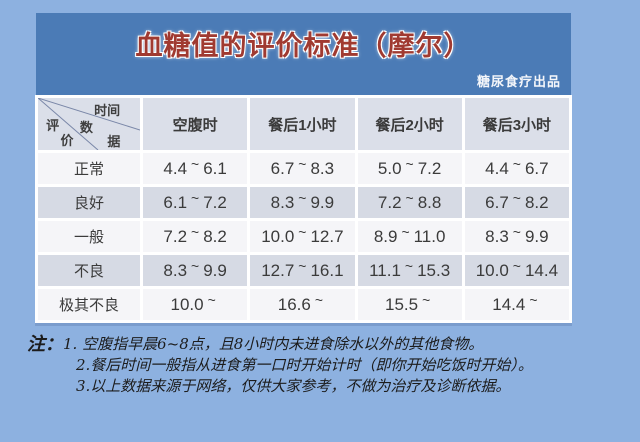  Describe the element at coordinates (293, 386) in the screenshot. I see `footnote-3: 3.以上数据来源于网络，仅供大家参考，不做为治疗及诊断依据。` at that location.